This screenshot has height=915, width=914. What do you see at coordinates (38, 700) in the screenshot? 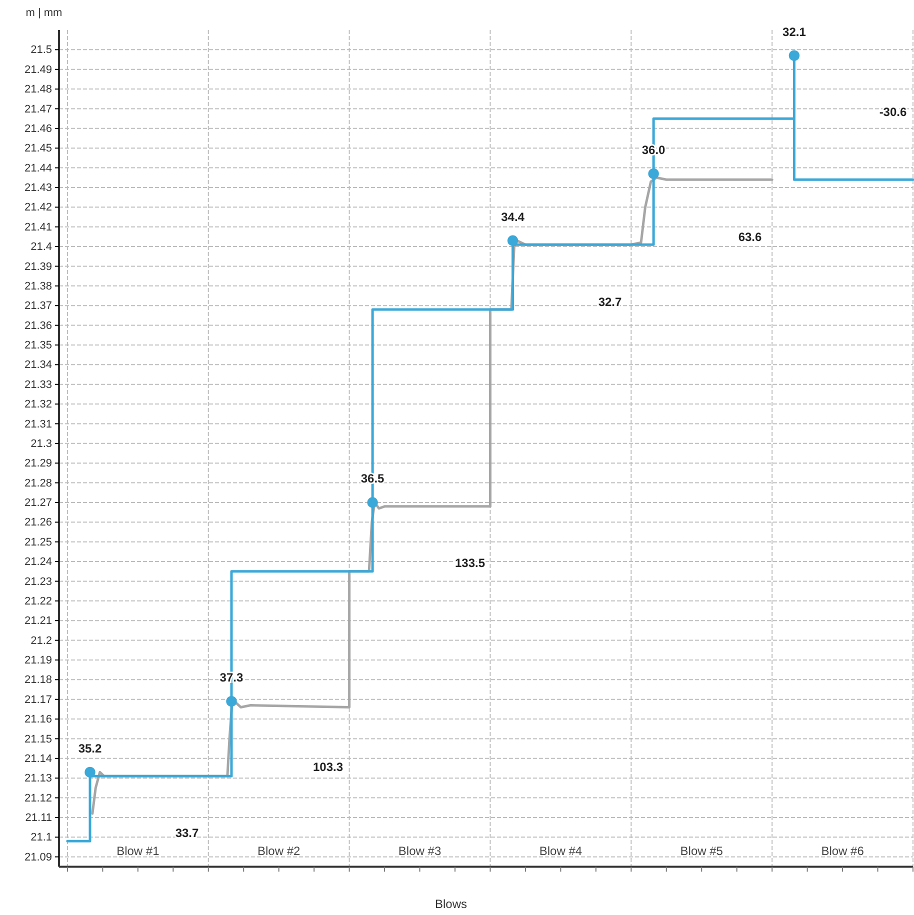
I see `y-tick-label: 21.17` at bounding box center [38, 700].